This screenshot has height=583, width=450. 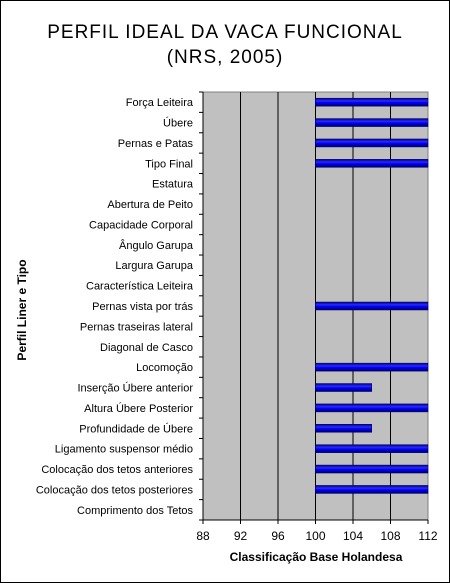 What do you see at coordinates (203, 536) in the screenshot?
I see `x-tick-label: 88` at bounding box center [203, 536].